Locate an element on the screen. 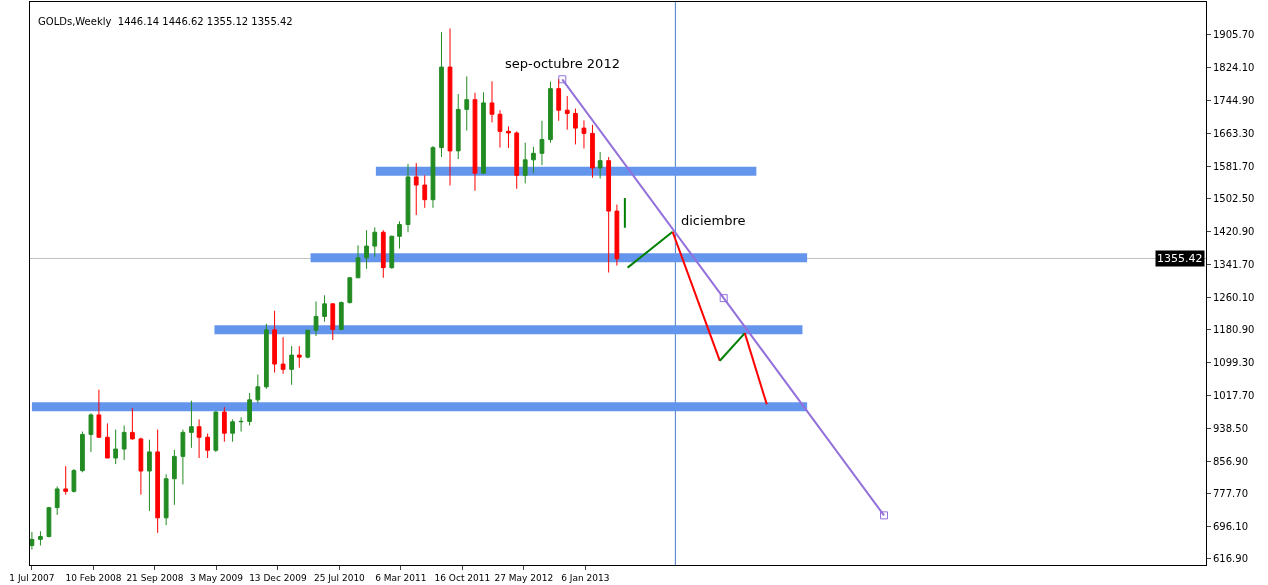 The height and width of the screenshot is (585, 1268). y-tick-label: 616.90 is located at coordinates (1230, 559).